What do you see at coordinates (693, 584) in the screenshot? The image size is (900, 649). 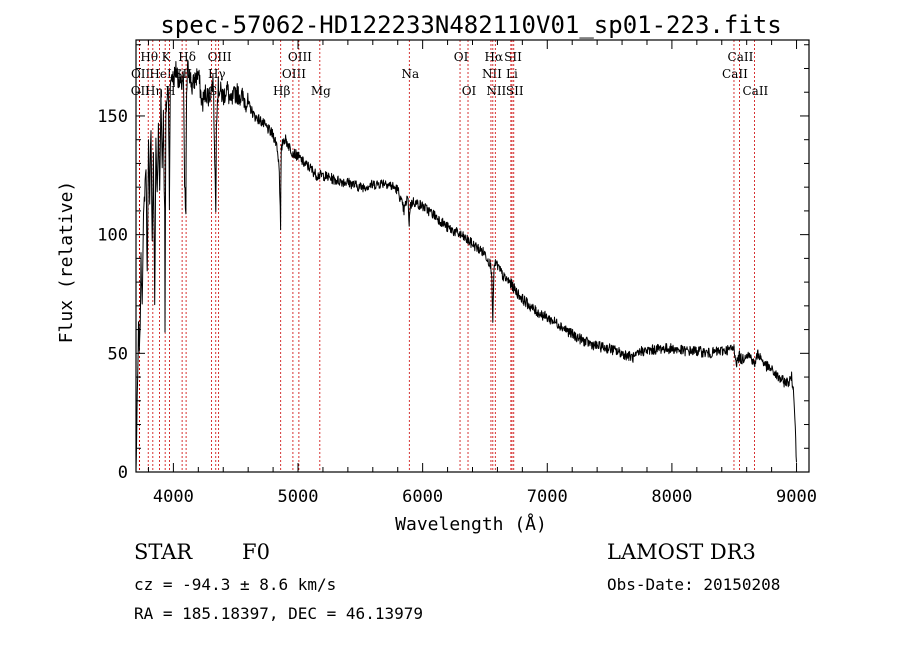 I see `observation-date: Obs-Date: 20150208` at bounding box center [693, 584].